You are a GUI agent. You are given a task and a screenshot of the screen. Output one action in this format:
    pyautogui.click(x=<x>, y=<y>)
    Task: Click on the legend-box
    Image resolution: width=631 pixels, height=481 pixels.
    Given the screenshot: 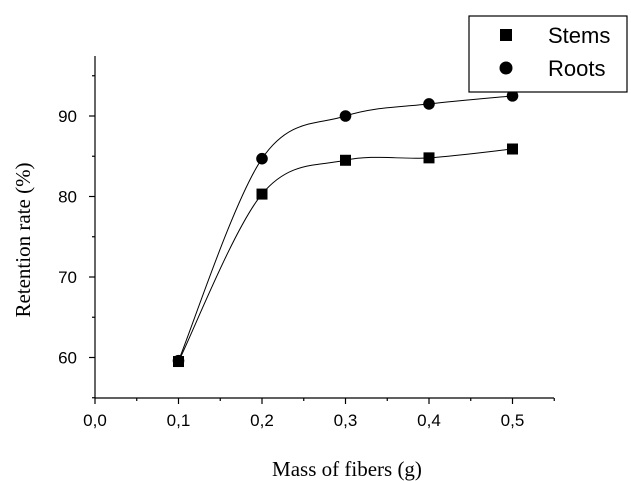 What is the action you would take?
    pyautogui.click(x=548, y=54)
    